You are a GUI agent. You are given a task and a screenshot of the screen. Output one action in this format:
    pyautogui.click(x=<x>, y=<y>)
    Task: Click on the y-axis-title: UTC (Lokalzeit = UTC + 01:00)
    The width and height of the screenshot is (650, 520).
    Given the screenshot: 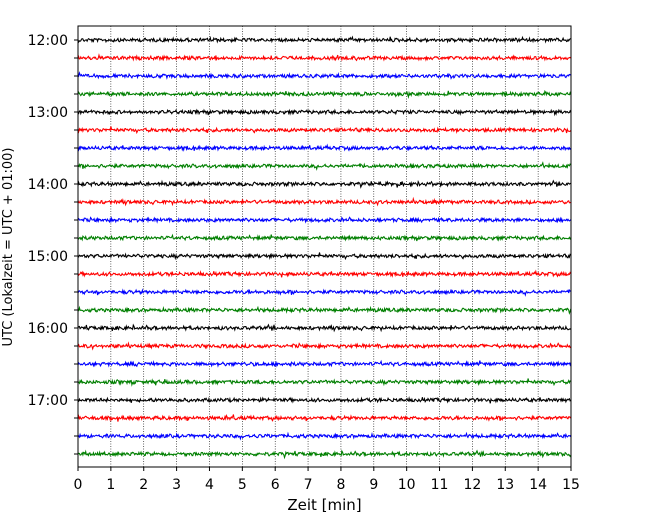 What is the action you would take?
    pyautogui.click(x=8, y=247)
    